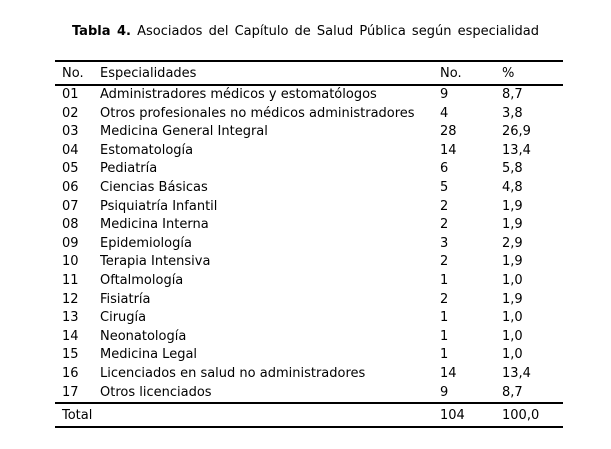 This screenshot has width=611, height=449. What do you see at coordinates (70, 225) in the screenshot?
I see `row-number: 08` at bounding box center [70, 225].